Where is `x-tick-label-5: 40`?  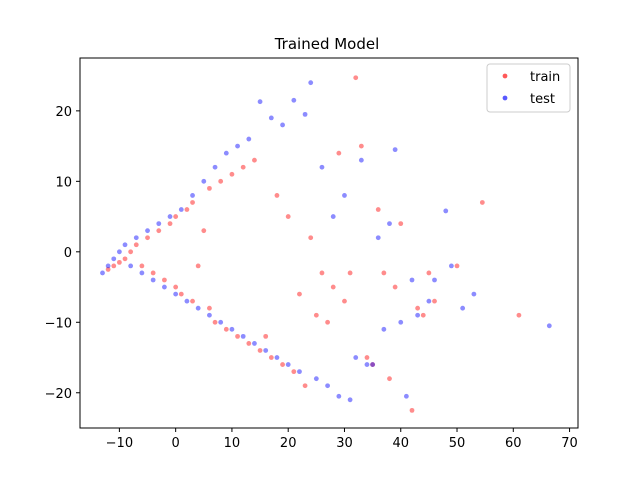 x-tick-label-5: 40 is located at coordinates (400, 443).